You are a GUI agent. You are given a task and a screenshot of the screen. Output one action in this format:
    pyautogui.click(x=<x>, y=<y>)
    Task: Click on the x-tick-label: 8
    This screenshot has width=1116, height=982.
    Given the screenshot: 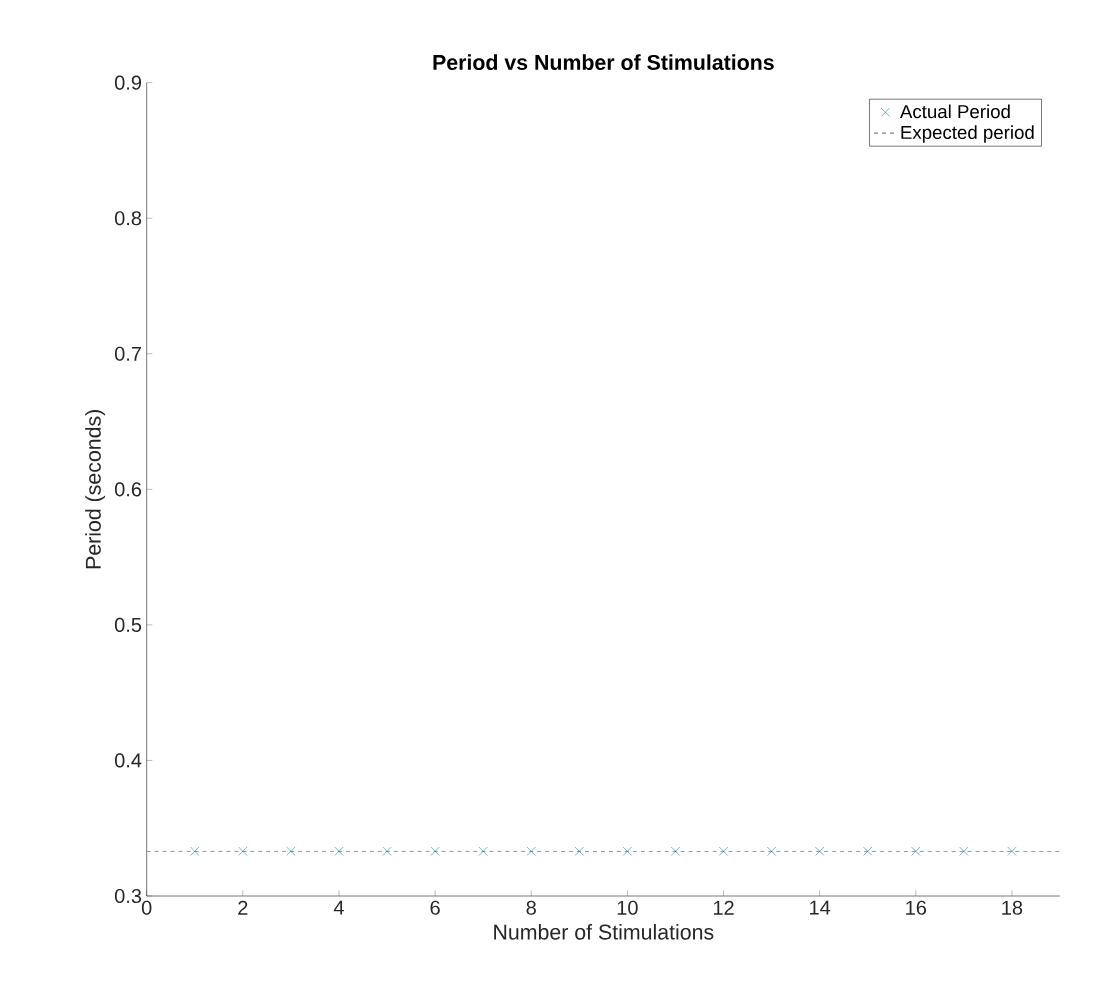 What is the action you would take?
    pyautogui.click(x=531, y=907)
    